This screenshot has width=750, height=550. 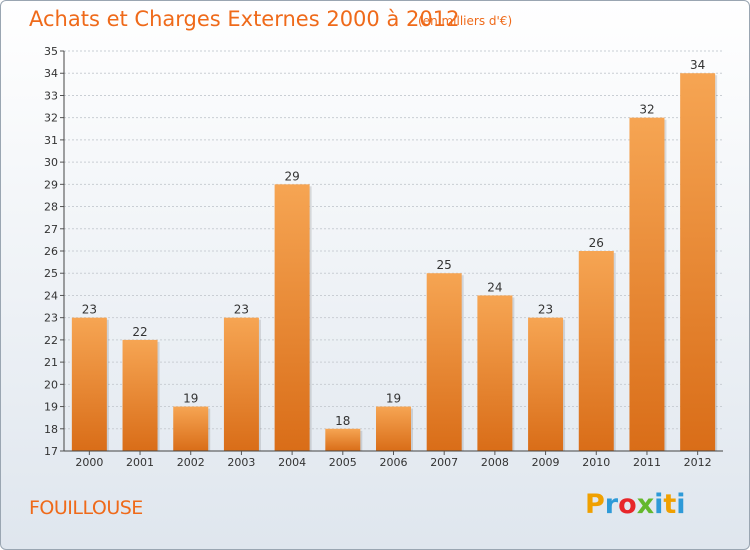 I want to click on y-tick-label: 25, so click(x=51, y=273).